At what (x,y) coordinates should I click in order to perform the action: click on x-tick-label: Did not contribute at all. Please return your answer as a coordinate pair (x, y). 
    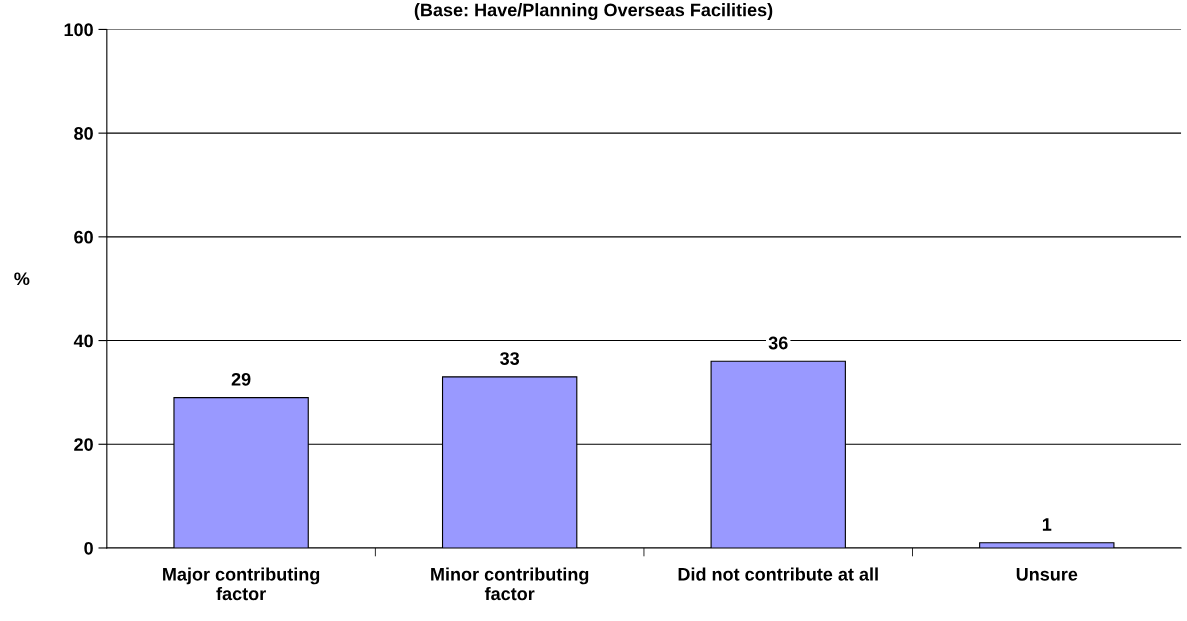
    Looking at the image, I should click on (778, 574).